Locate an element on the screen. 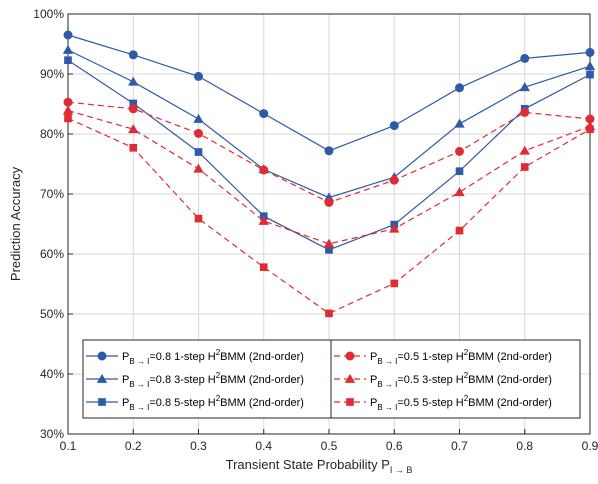 The height and width of the screenshot is (484, 598). x-axis-label-main: Transient State Probability P is located at coordinates (308, 464).